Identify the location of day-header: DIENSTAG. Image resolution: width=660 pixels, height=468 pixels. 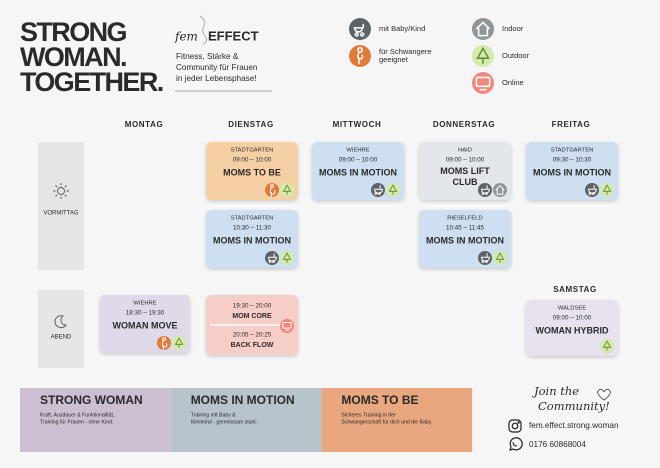
(251, 124).